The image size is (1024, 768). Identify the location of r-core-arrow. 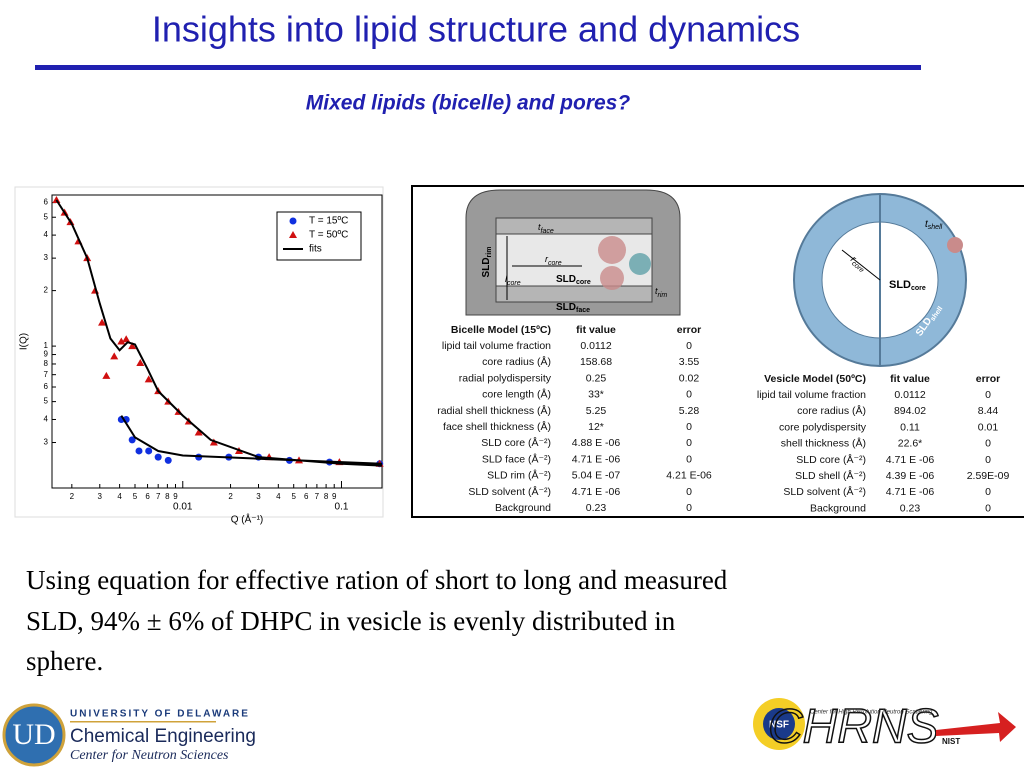
(861, 265).